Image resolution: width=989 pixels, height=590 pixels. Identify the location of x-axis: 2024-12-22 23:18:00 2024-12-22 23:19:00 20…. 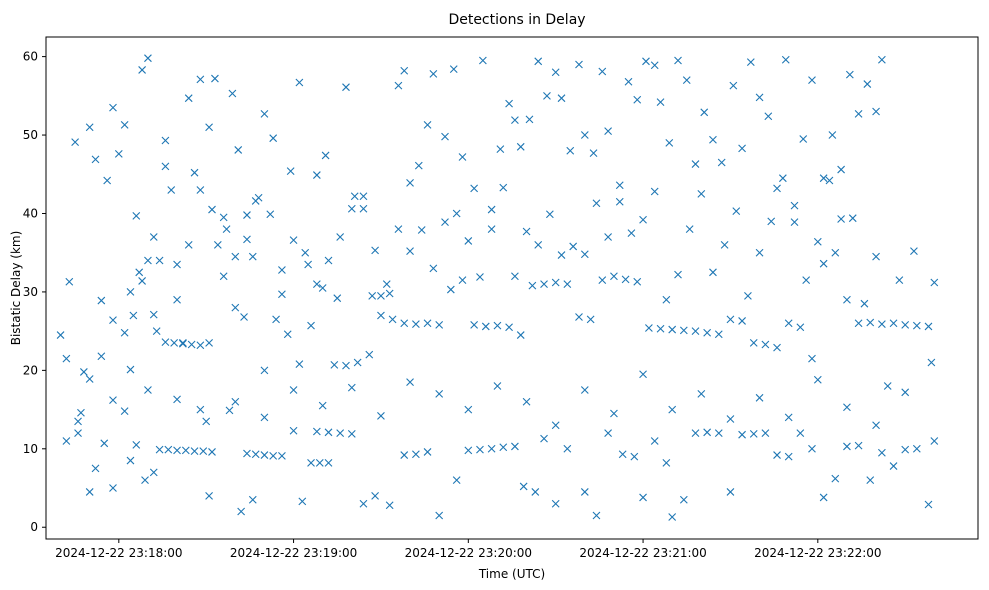
(468, 549).